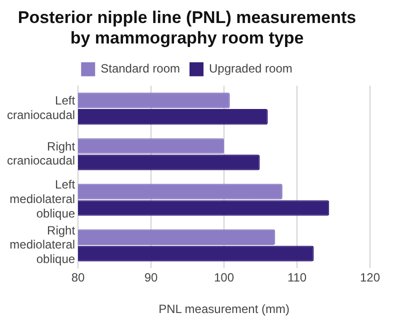 The width and height of the screenshot is (400, 321). I want to click on y-tick-label: Right mediolateral oblique, so click(43, 244).